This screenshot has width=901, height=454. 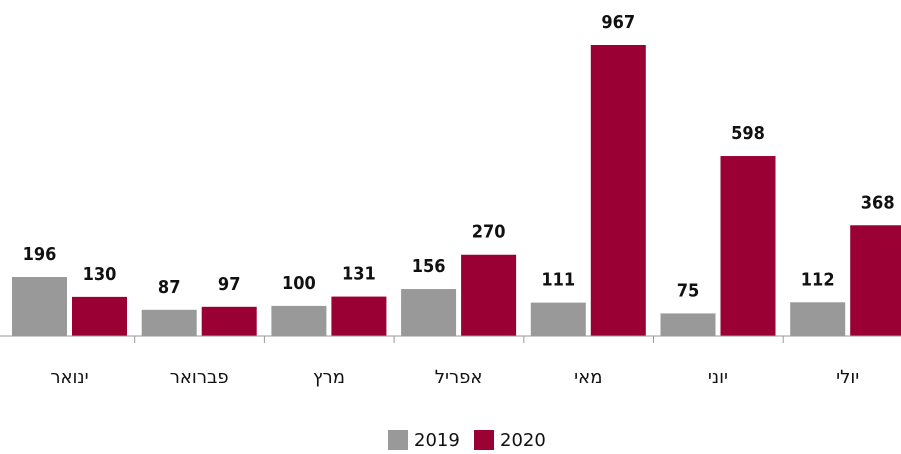 What do you see at coordinates (878, 202) in the screenshot?
I see `value-label: 368` at bounding box center [878, 202].